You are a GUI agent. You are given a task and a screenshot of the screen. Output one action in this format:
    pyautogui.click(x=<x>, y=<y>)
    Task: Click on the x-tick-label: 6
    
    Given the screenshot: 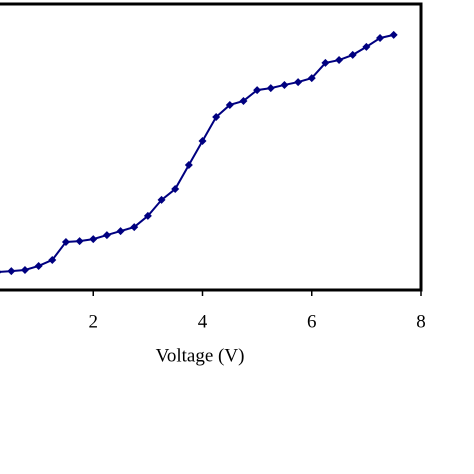 What is the action you would take?
    pyautogui.click(x=312, y=321)
    